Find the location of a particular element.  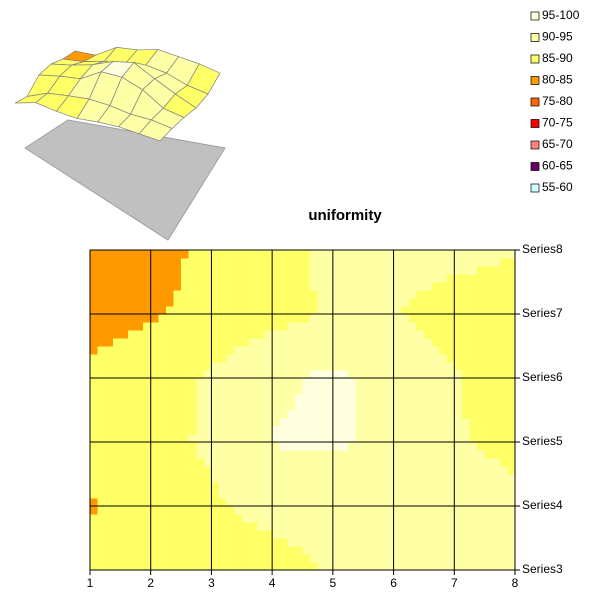

y-tick-label: Series8 is located at coordinates (542, 249).